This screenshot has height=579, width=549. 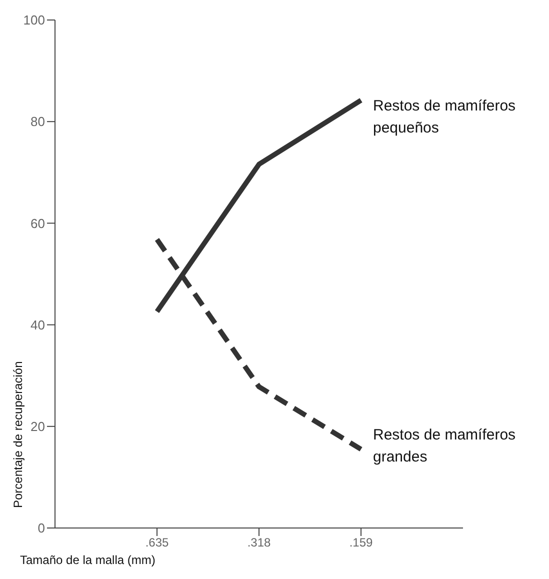 I want to click on series-label: Restos de mamíferos pequeños, so click(x=444, y=116).